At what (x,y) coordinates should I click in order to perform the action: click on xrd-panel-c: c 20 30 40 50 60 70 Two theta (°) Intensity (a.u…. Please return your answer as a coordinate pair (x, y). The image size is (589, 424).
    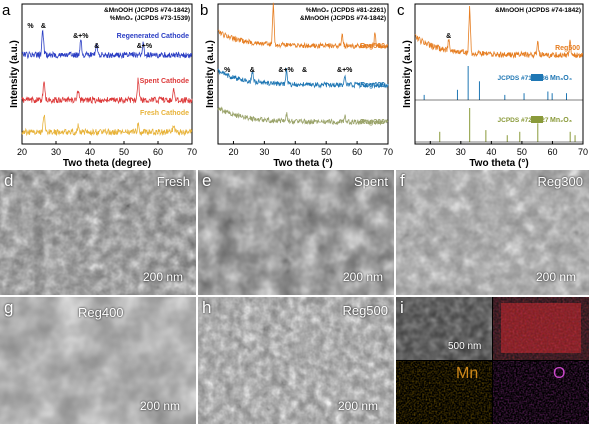
    Looking at the image, I should click on (492, 84).